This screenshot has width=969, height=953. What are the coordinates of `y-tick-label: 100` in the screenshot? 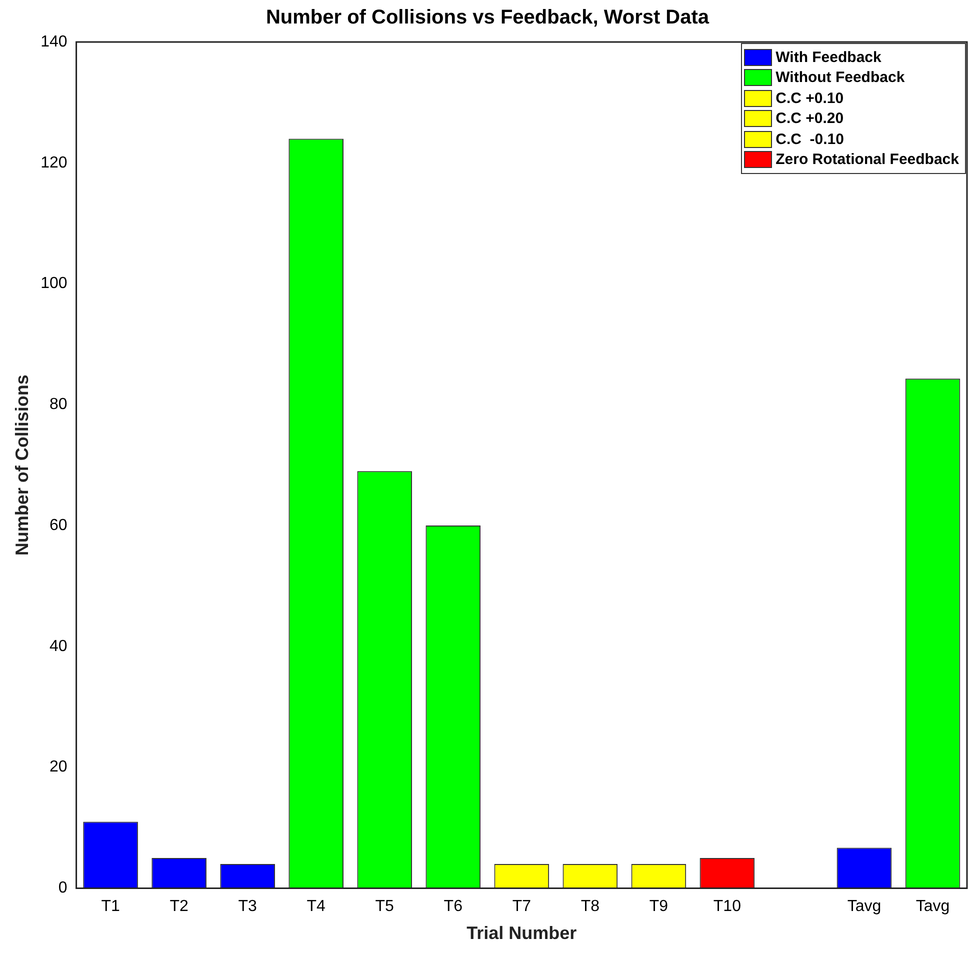 It's located at (54, 283).